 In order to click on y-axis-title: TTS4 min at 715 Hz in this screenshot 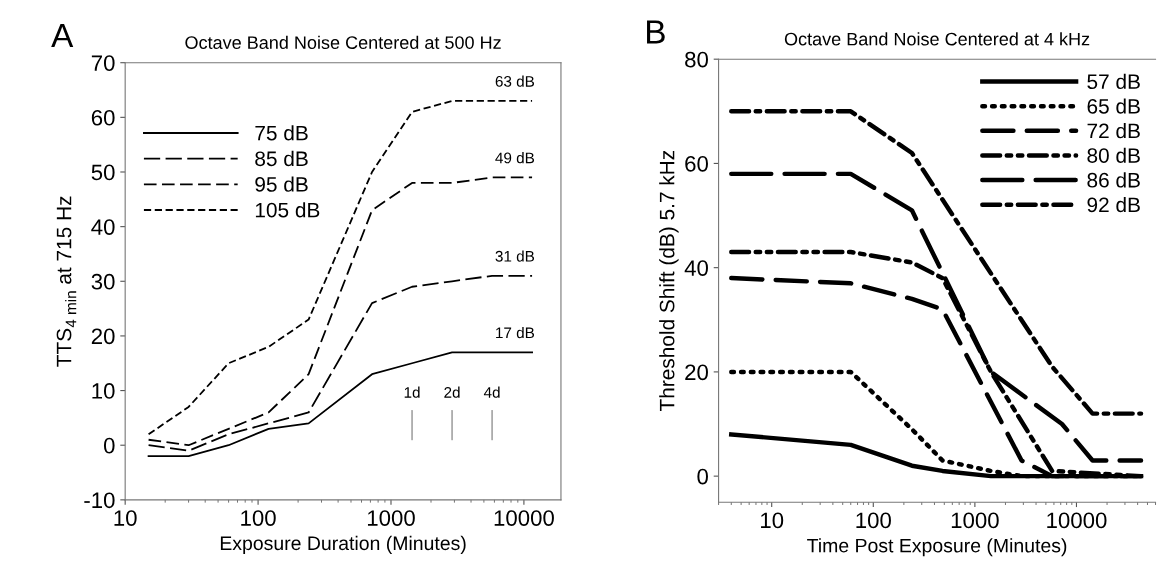, I will do `click(66, 281)`.